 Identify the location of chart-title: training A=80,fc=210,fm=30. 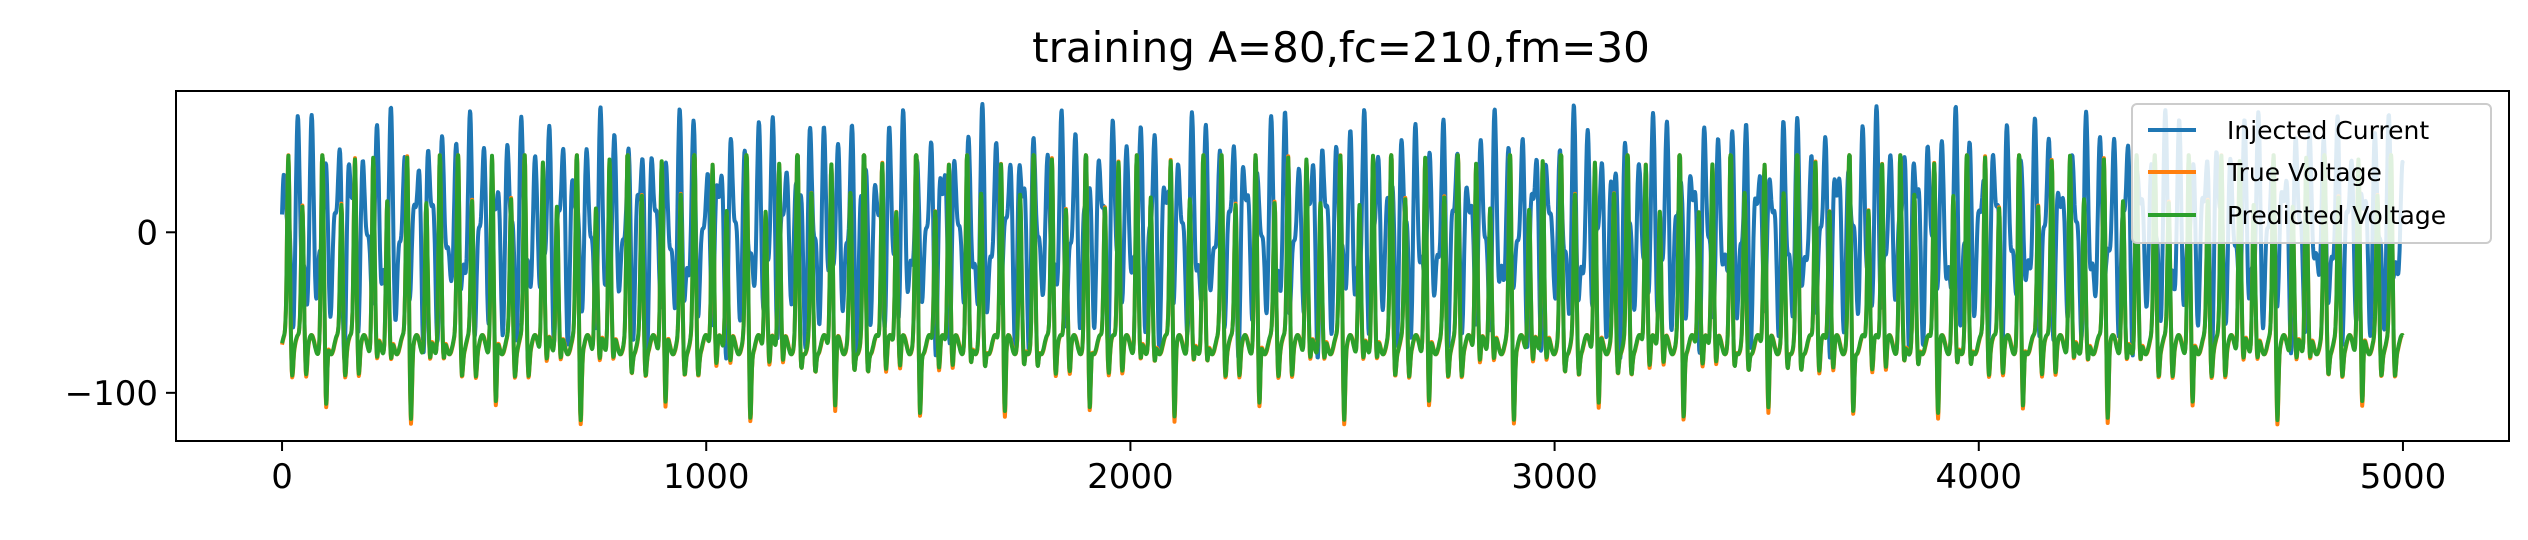
(1341, 47).